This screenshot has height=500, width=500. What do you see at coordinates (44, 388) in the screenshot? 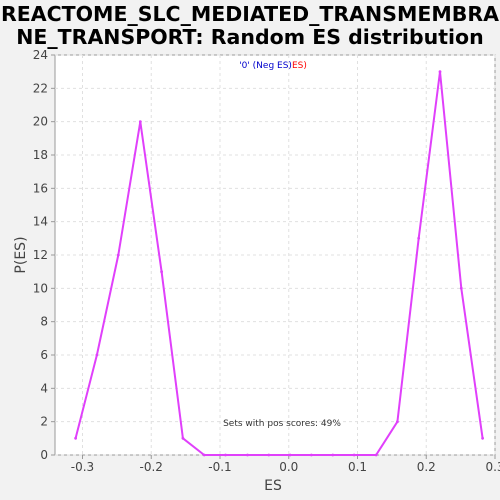
I see `y-tick-label: 4` at bounding box center [44, 388].